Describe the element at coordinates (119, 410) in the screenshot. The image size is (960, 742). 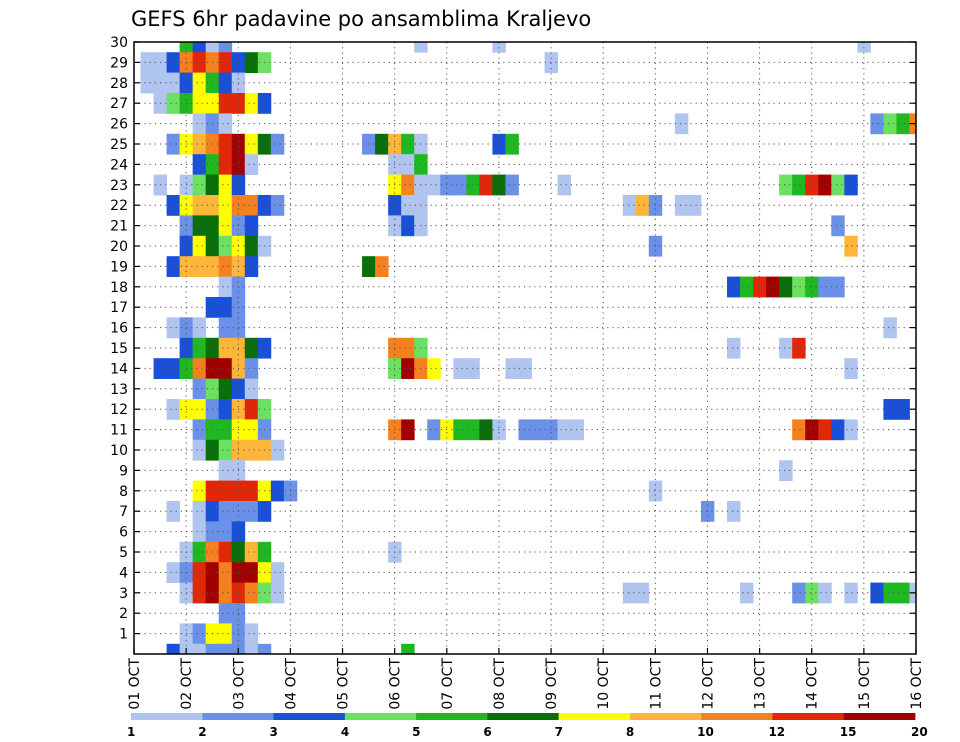
I see `y-tick-label: 12` at that location.